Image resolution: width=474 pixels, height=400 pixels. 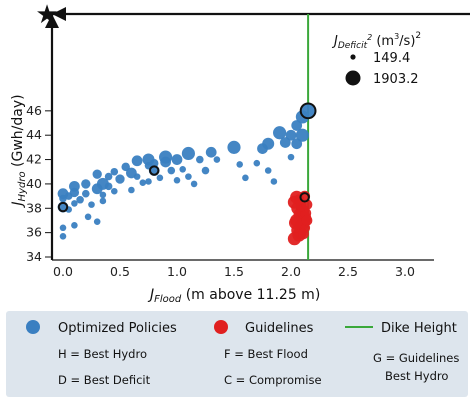 What do you see at coordinates (279, 328) in the screenshot?
I see `legend-guidelines-label: Guidelines` at bounding box center [279, 328].